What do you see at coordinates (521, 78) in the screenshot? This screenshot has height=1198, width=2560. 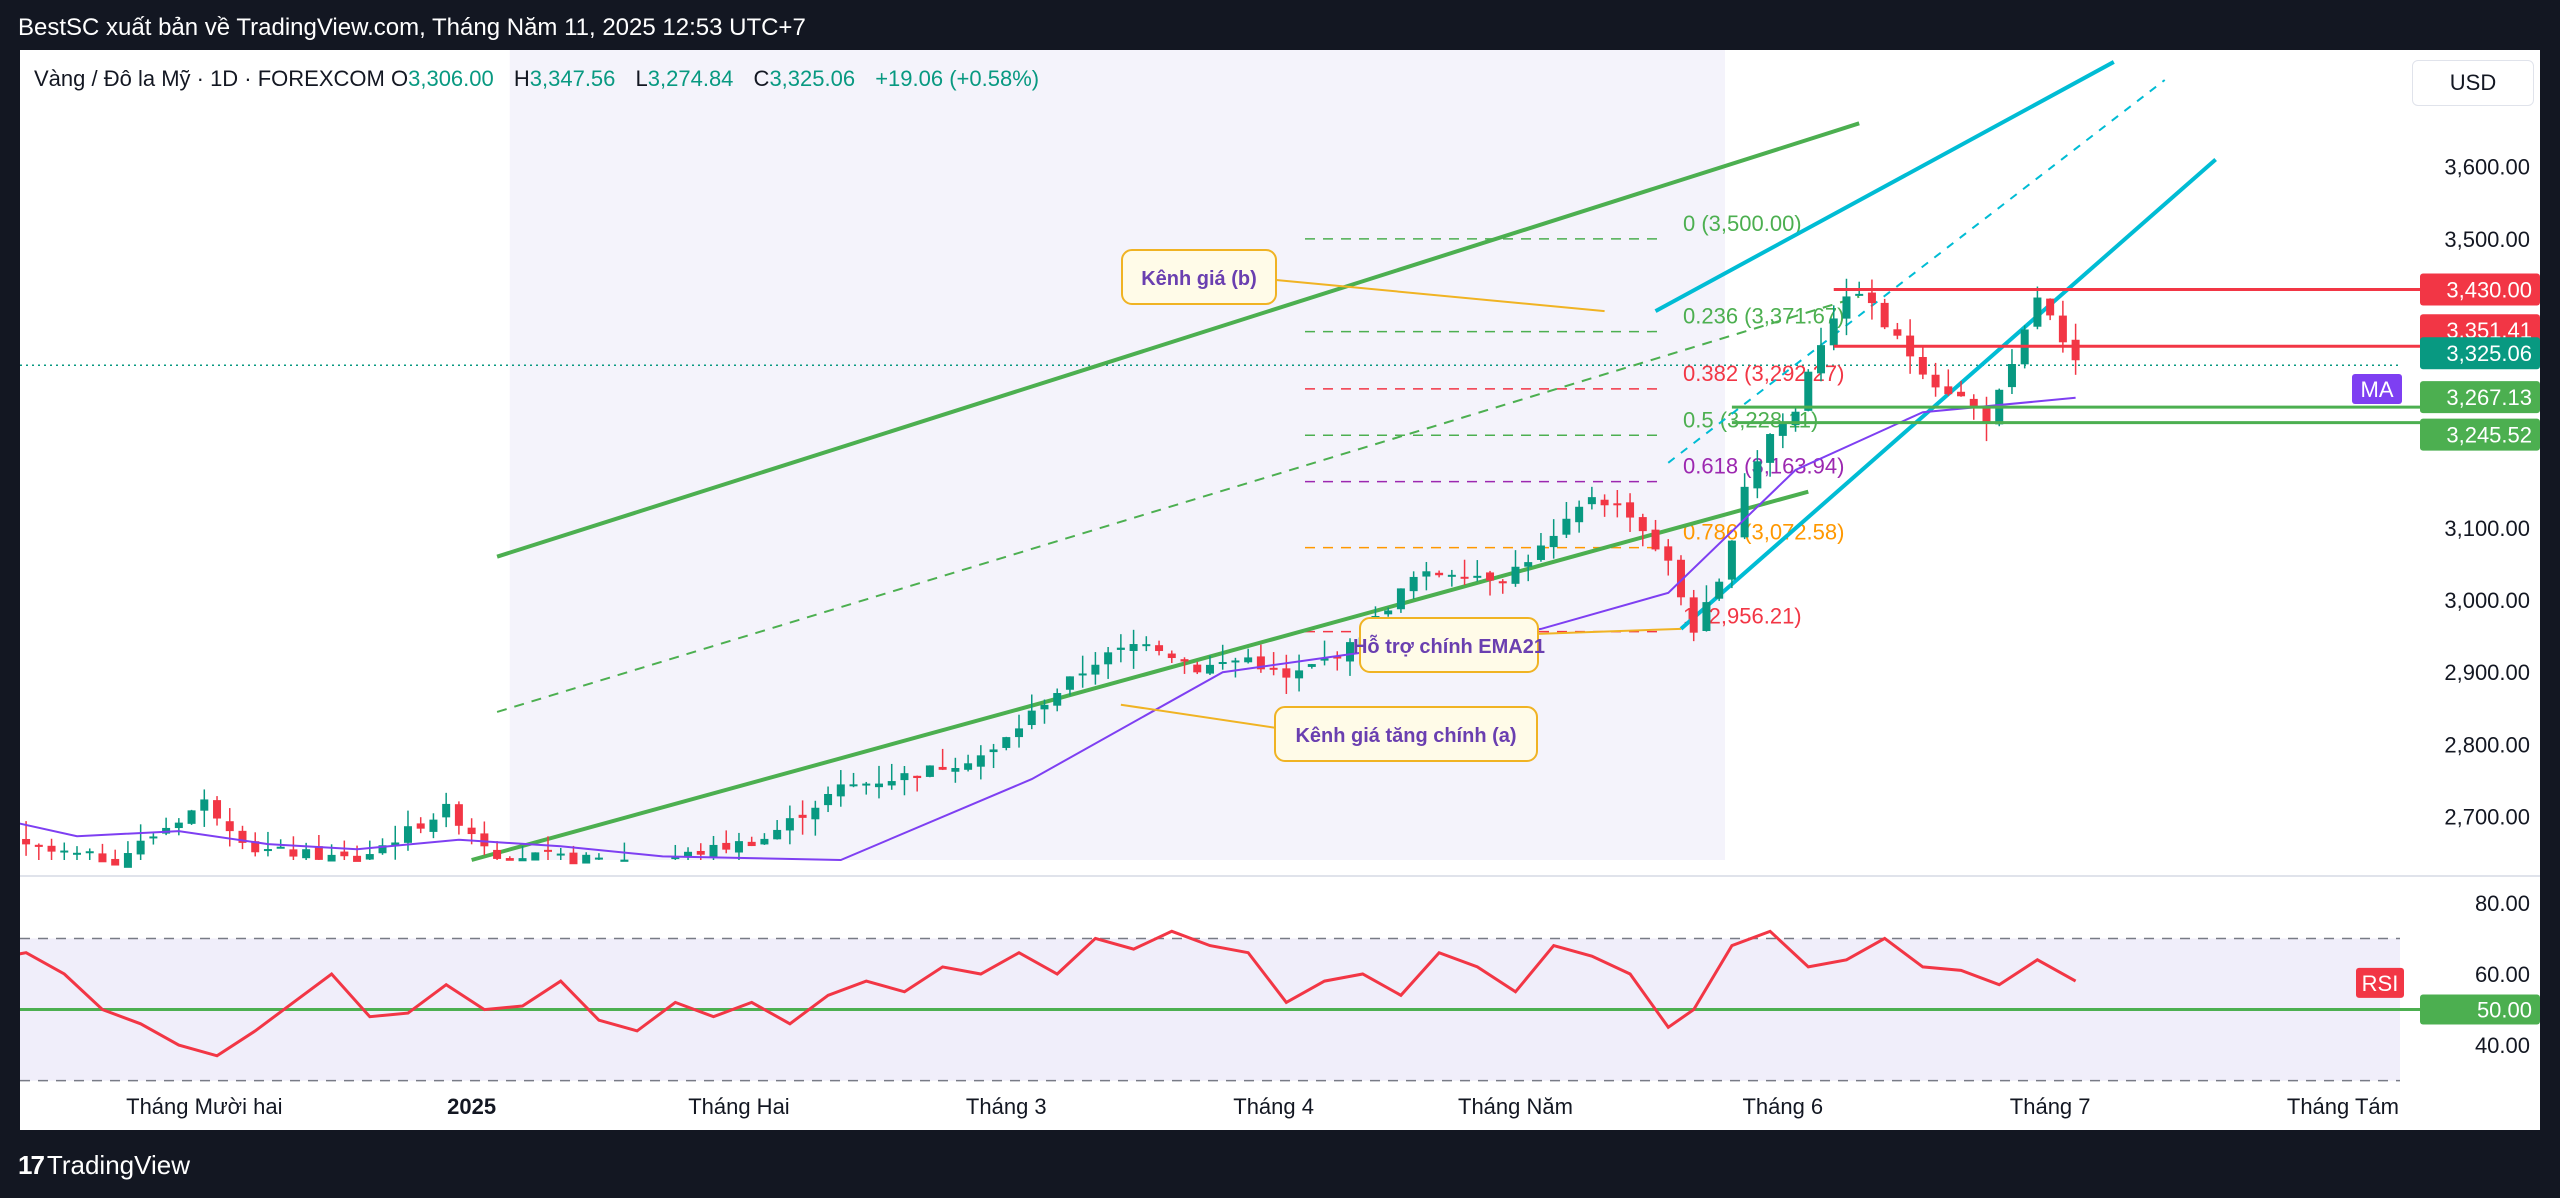 I see `high-label: H` at bounding box center [521, 78].